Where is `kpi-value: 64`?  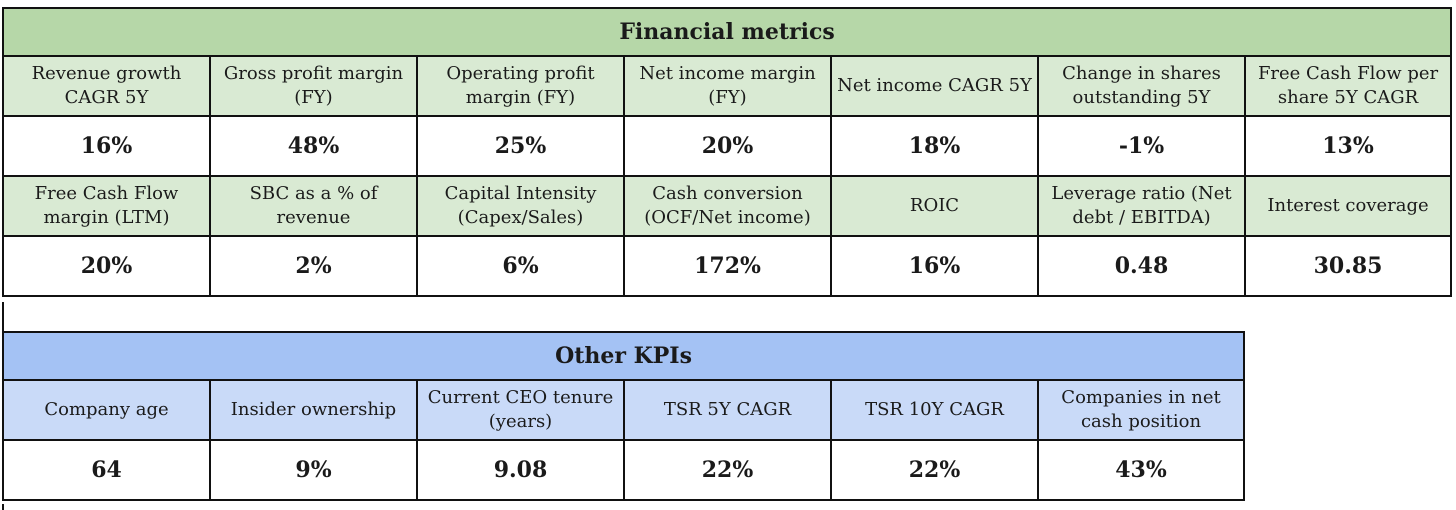
kpi-value: 64 is located at coordinates (106, 470).